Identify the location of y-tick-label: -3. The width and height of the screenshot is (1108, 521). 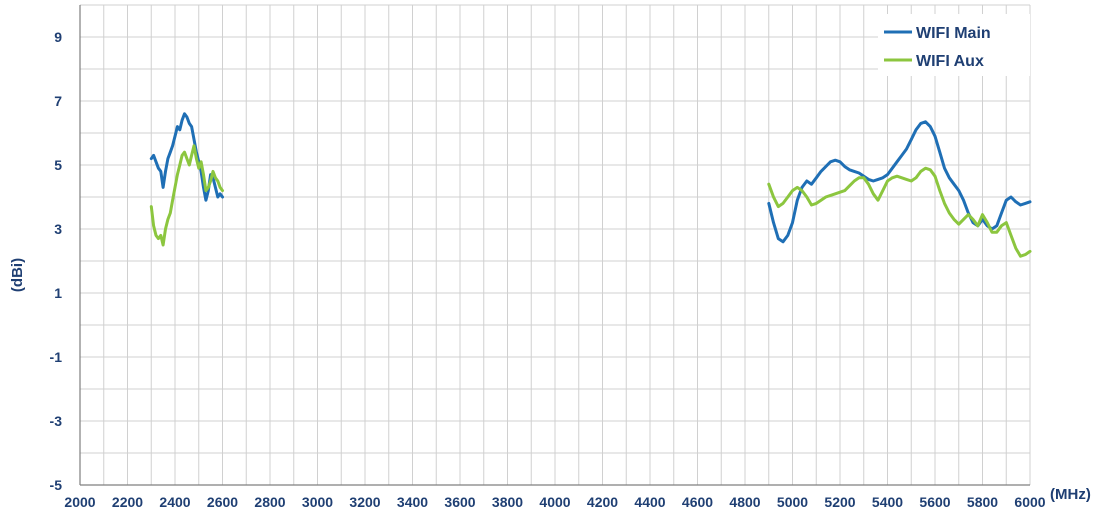
(56, 421).